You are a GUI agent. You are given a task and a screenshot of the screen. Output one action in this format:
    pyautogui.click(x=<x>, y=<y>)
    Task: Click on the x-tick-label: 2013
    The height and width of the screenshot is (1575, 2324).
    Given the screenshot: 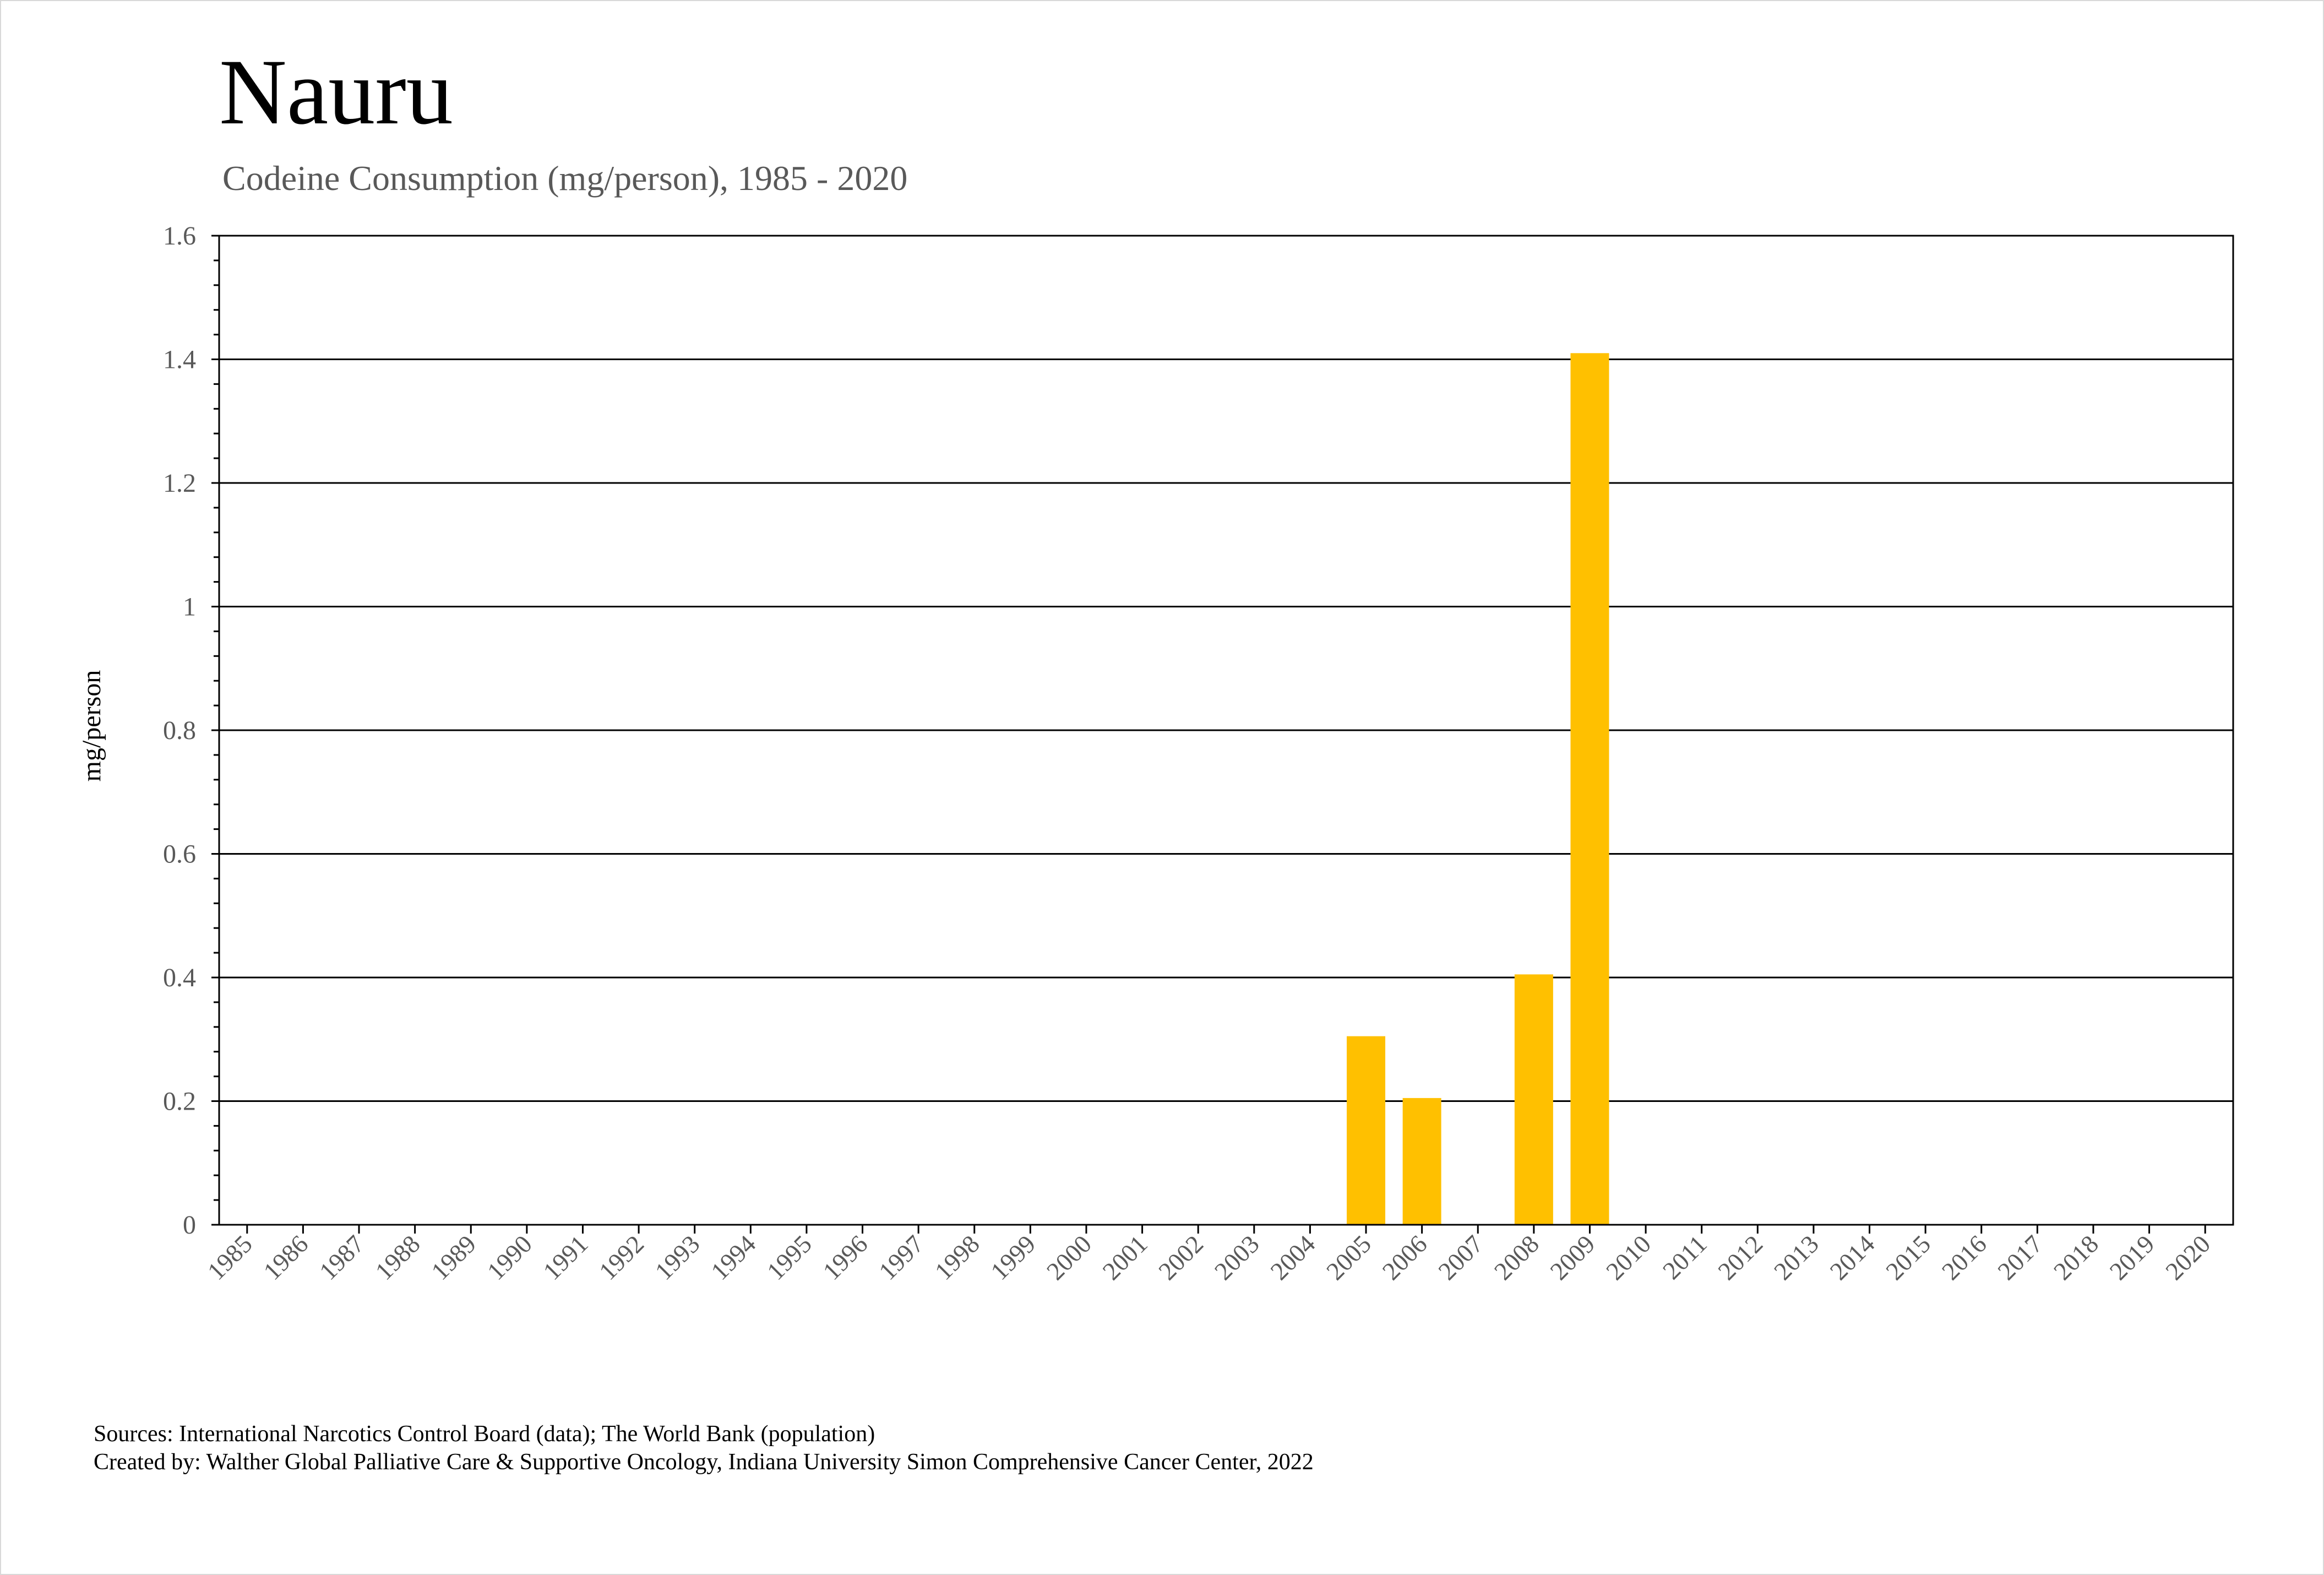 What is the action you would take?
    pyautogui.click(x=1796, y=1258)
    